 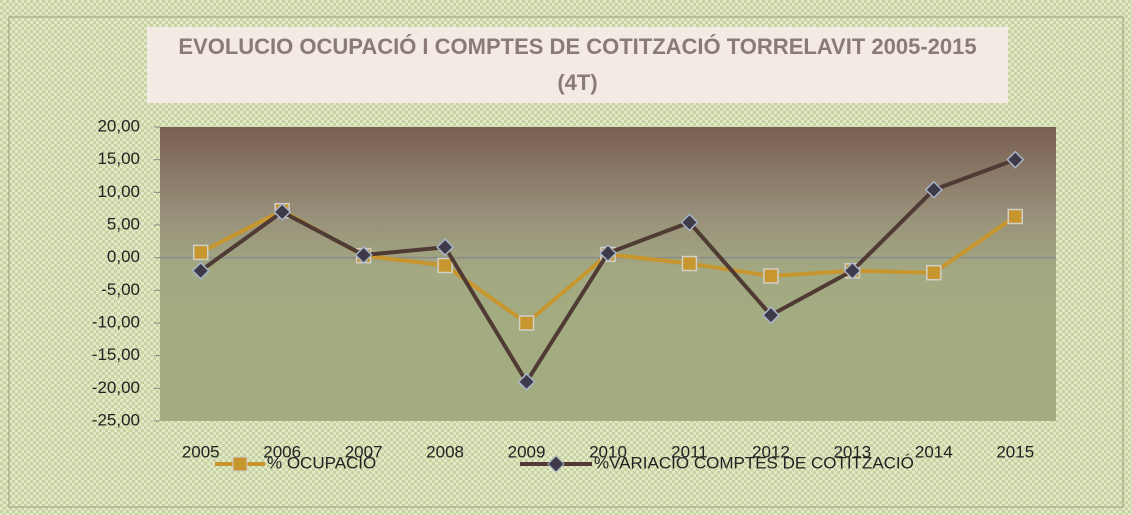 I want to click on y-tick-label: 15,00, so click(x=118, y=158).